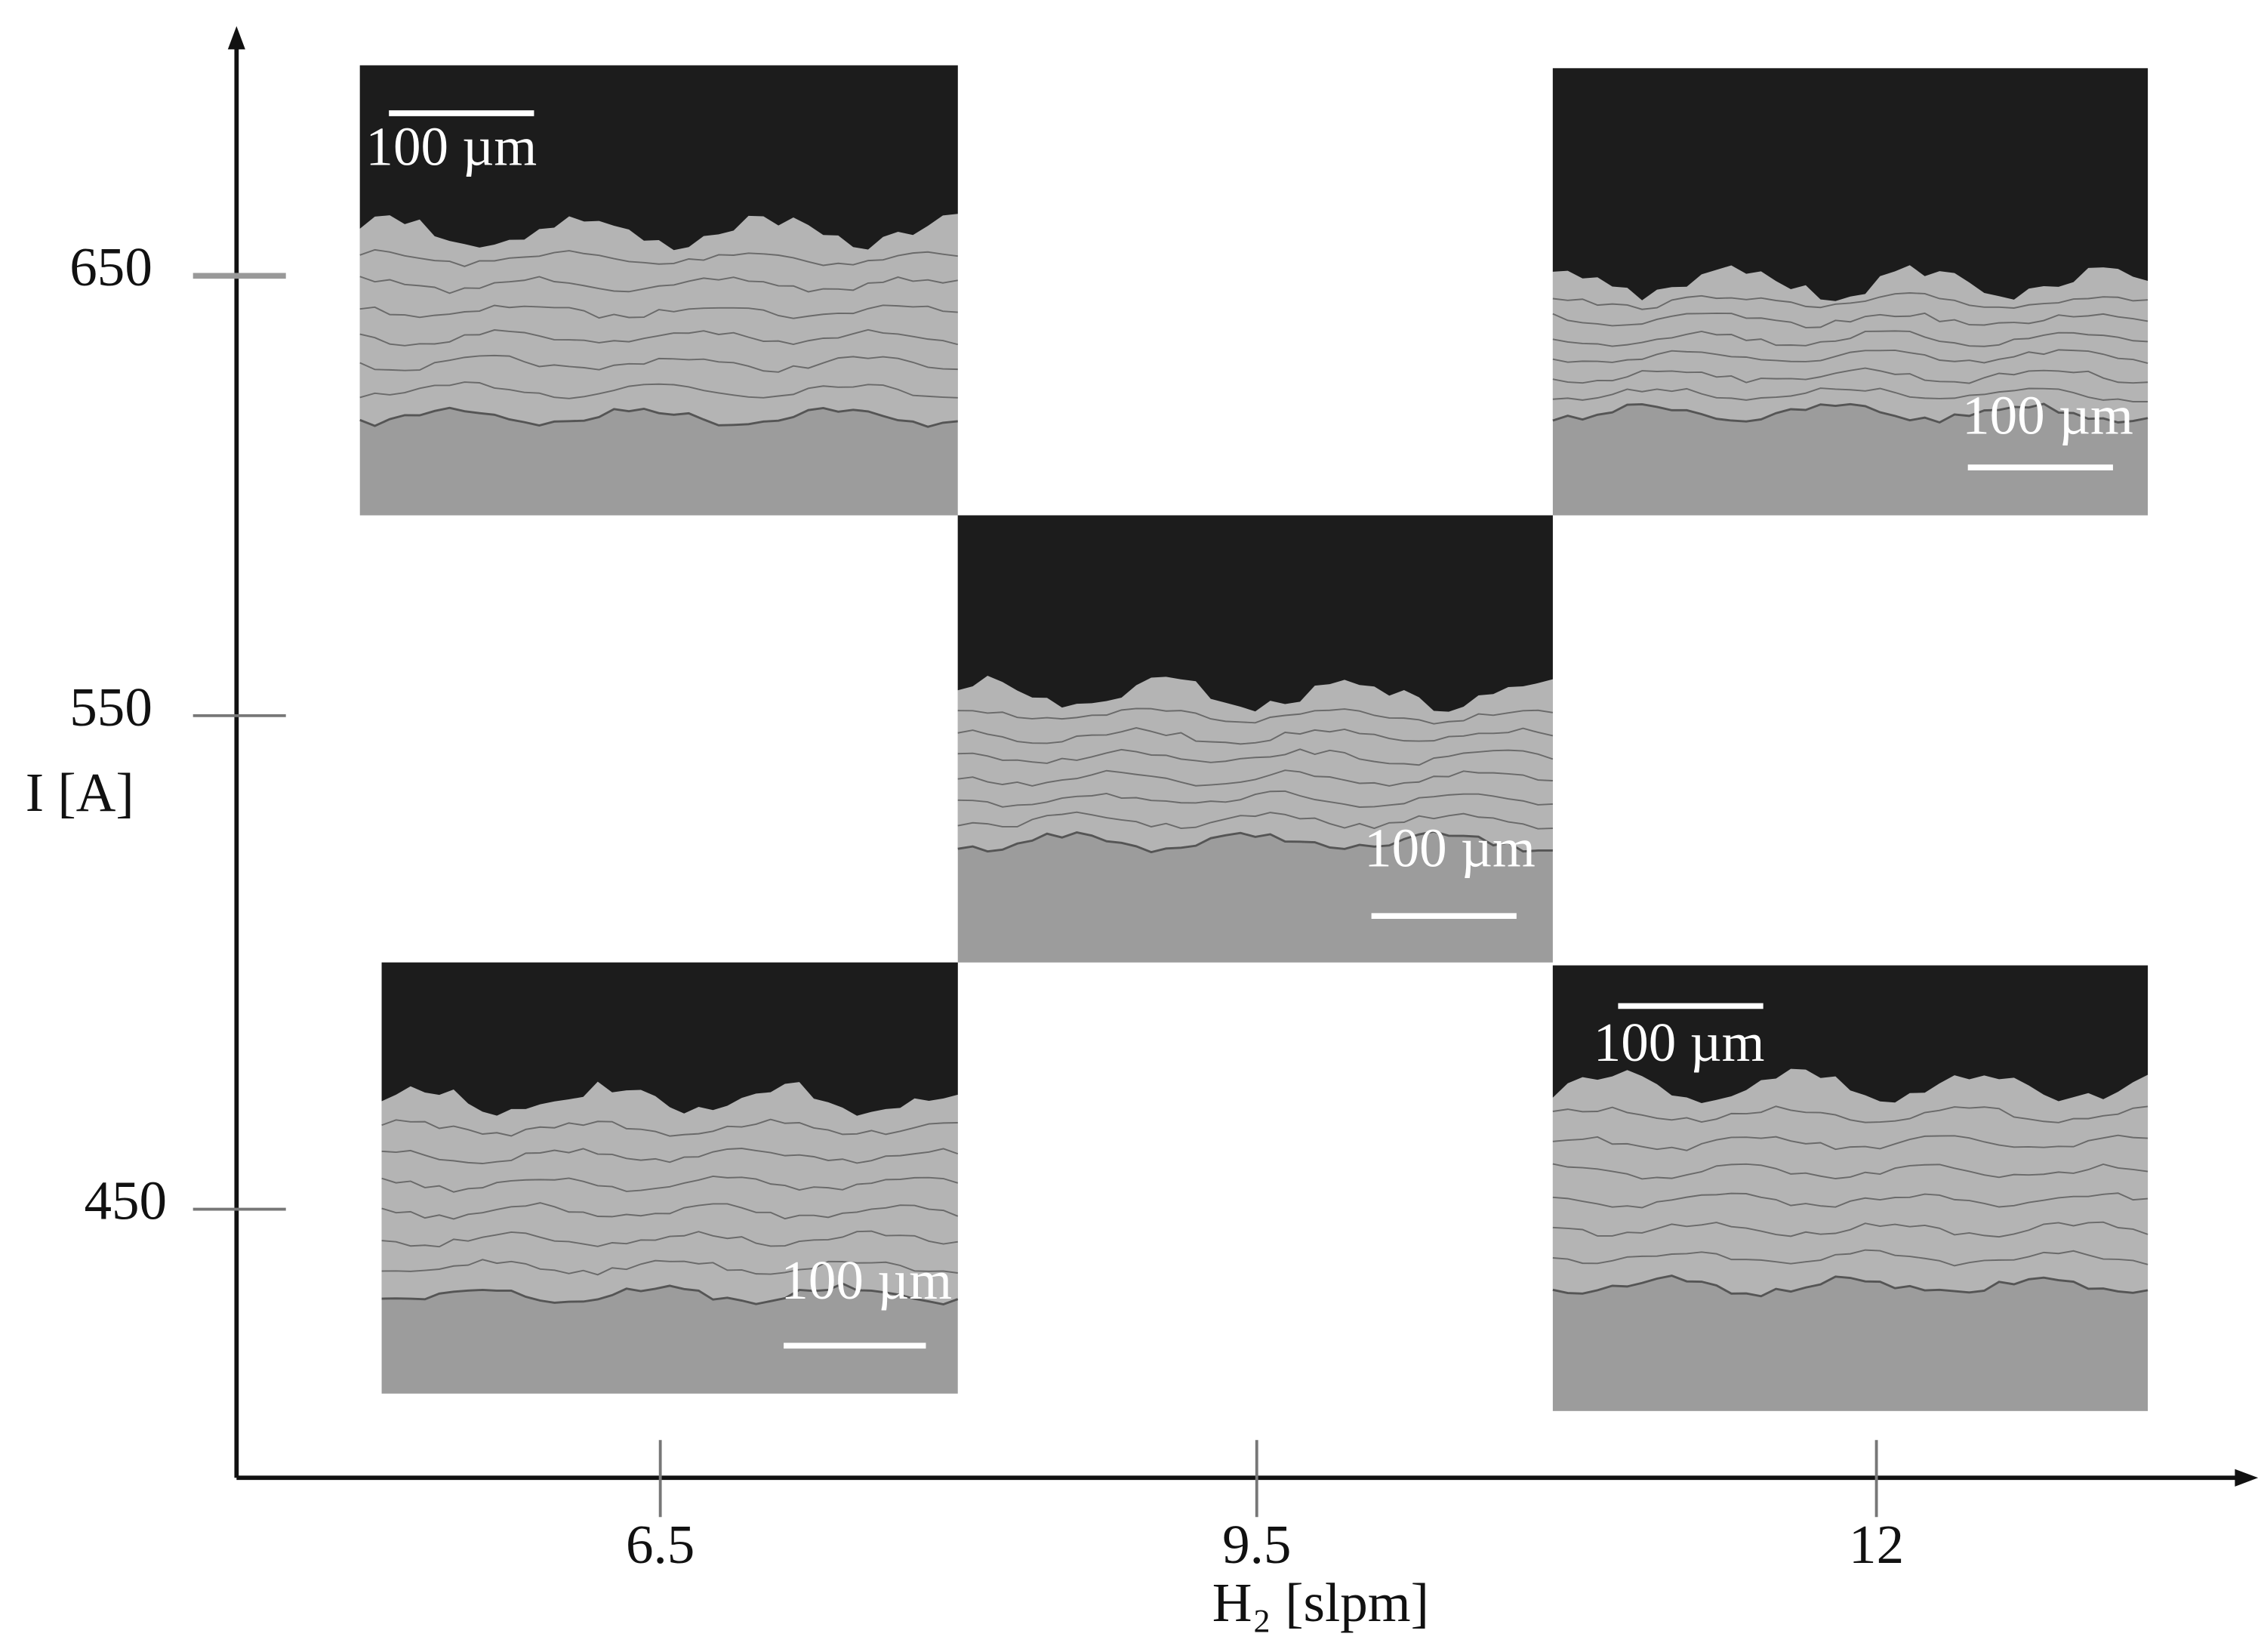 The width and height of the screenshot is (2261, 1652). What do you see at coordinates (110, 708) in the screenshot?
I see `y-tick-label: 550` at bounding box center [110, 708].